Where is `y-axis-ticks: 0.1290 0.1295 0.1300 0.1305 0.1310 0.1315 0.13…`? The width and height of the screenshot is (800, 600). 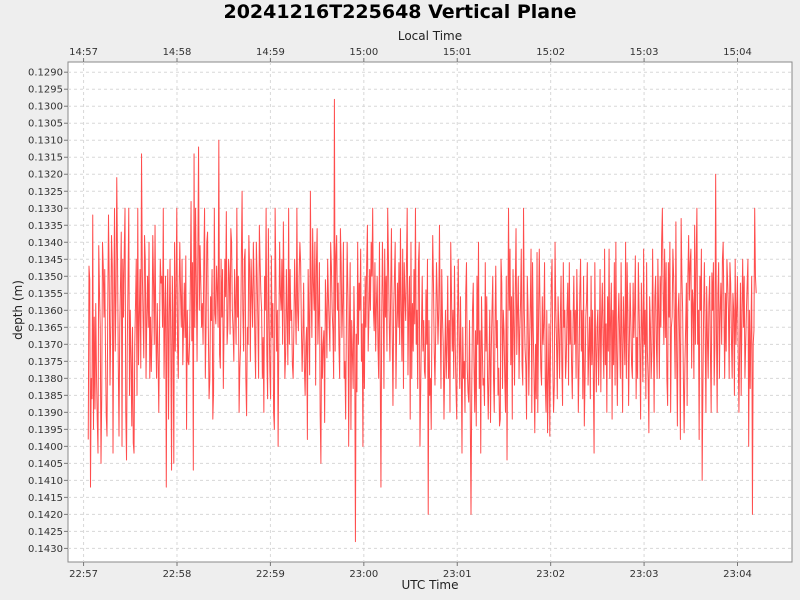
y-axis-ticks: 0.1290 0.1295 0.1300 0.1305 0.1310 0.1315 0.13… is located at coordinates (48, 311).